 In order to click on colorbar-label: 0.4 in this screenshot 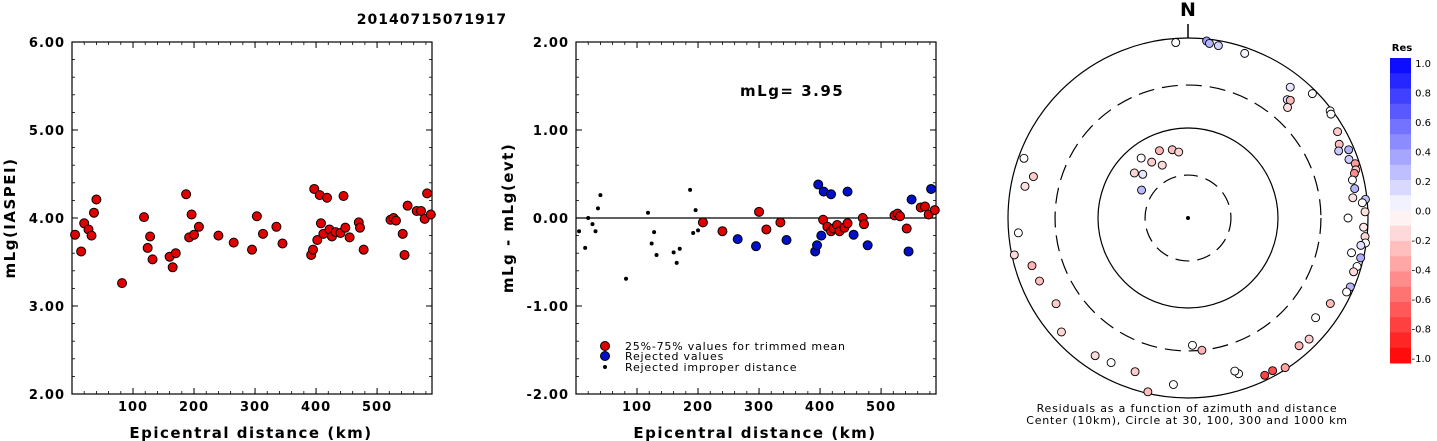, I will do `click(1423, 153)`.